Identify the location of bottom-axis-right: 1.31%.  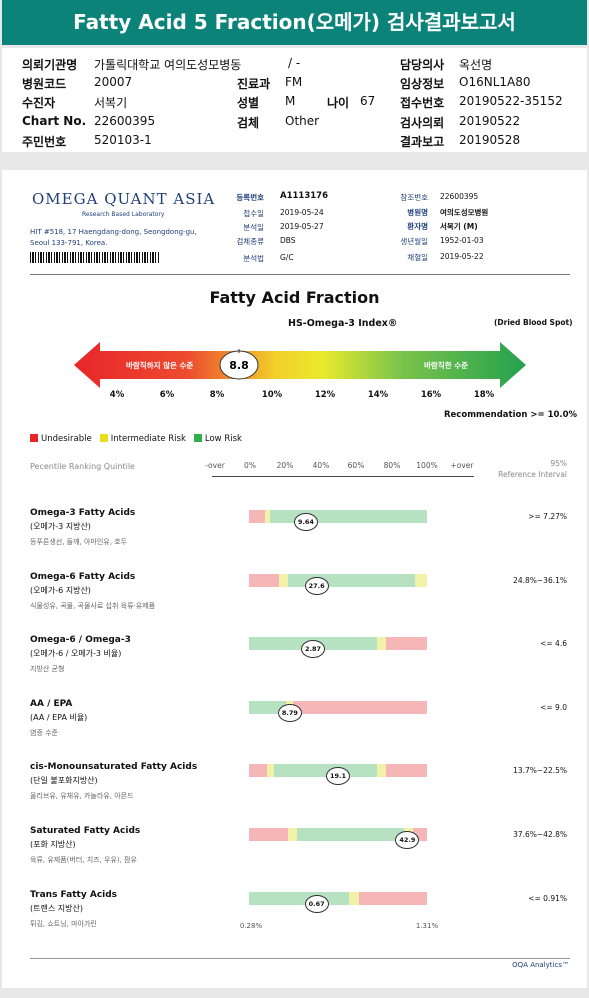
(427, 926).